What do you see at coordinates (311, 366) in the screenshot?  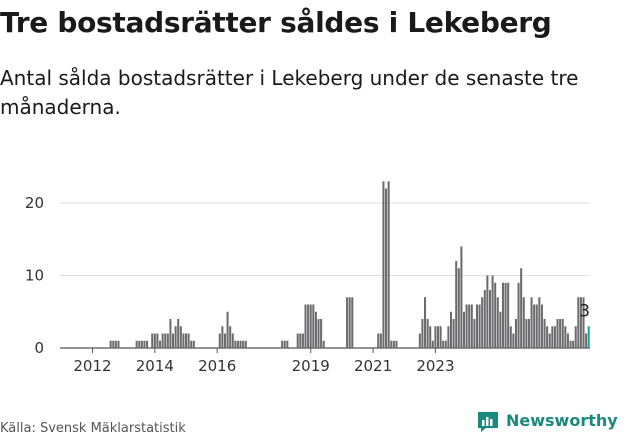 I see `x-tick-label: 2019` at bounding box center [311, 366].